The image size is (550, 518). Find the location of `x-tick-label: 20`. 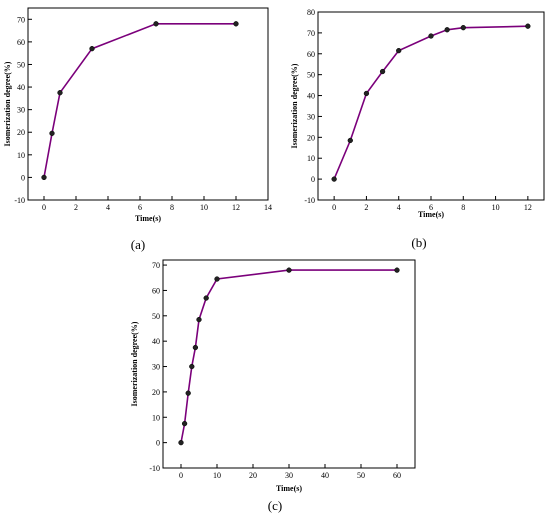

x-tick-label: 20 is located at coordinates (253, 475).